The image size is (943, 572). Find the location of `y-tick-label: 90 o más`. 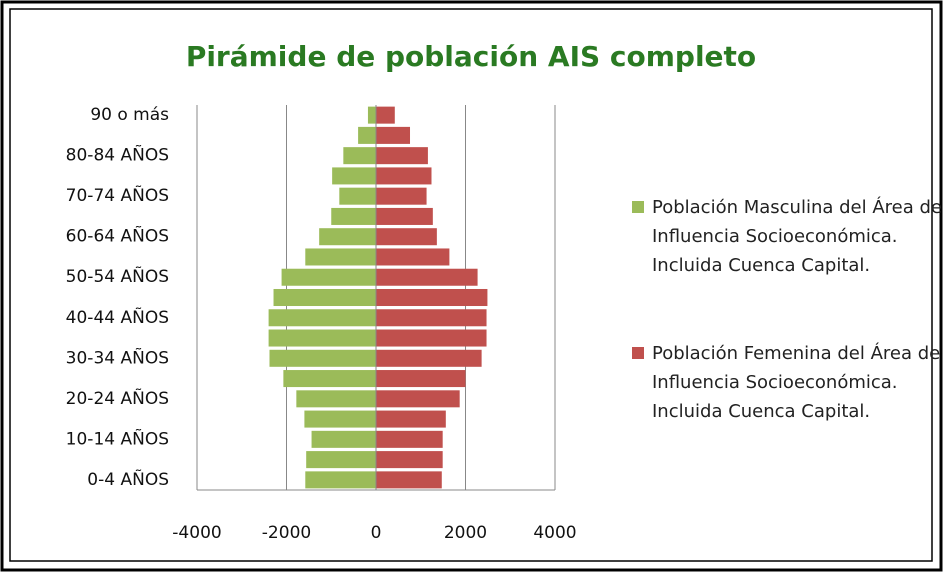

y-tick-label: 90 o más is located at coordinates (129, 115).